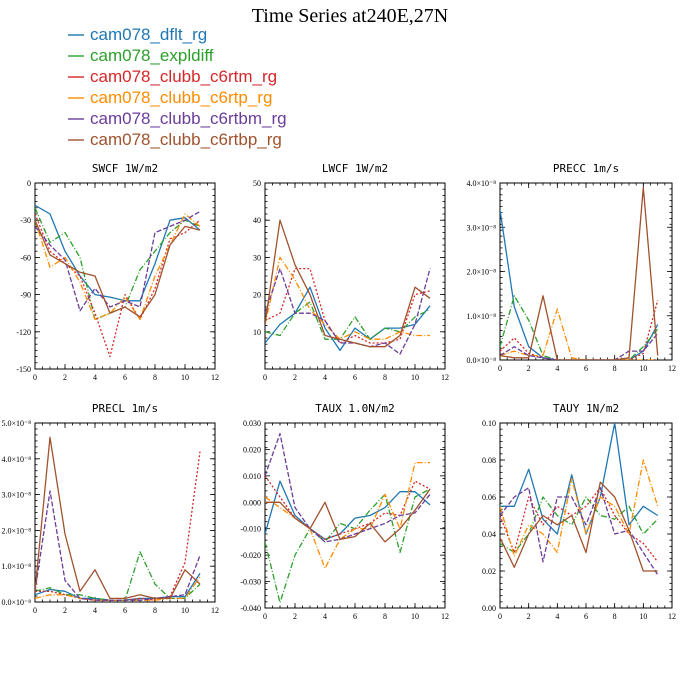 The height and width of the screenshot is (700, 700). I want to click on panel-title: LWCF 1W/m2, so click(355, 168).